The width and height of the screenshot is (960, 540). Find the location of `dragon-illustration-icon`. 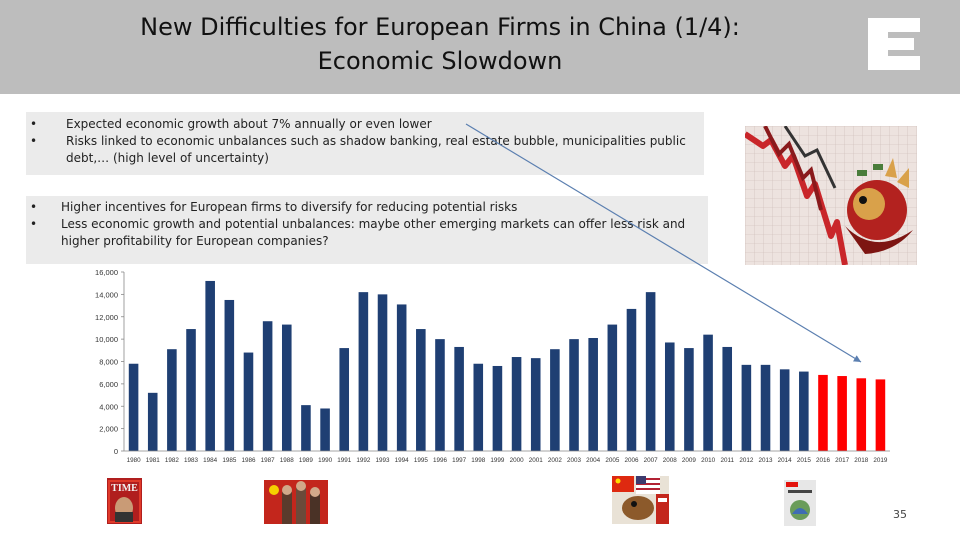

dragon-illustration-icon is located at coordinates (831, 195).